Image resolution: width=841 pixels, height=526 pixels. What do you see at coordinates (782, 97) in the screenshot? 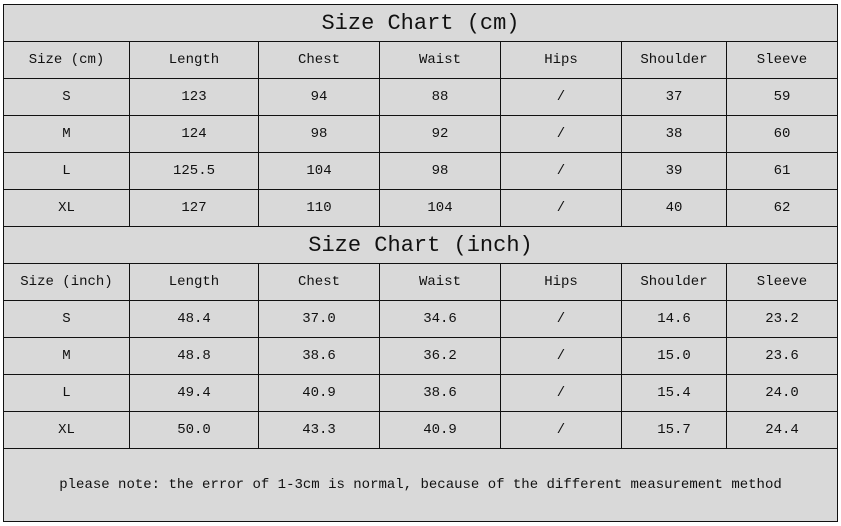
I see `table-cell: 59` at bounding box center [782, 97].